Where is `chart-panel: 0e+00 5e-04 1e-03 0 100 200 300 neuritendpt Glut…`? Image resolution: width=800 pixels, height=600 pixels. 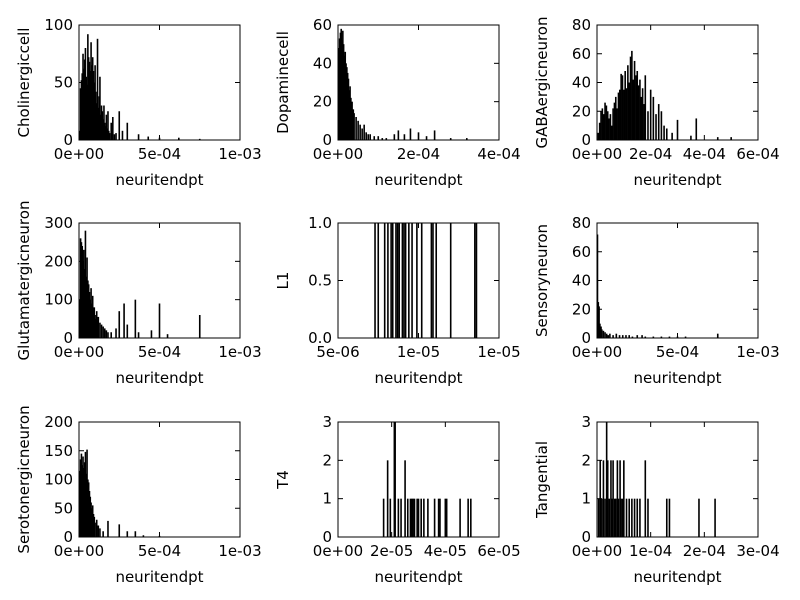 chart-panel: 0e+00 5e-04 1e-03 0 100 200 300 neuritendpt Glut… is located at coordinates (138, 294).